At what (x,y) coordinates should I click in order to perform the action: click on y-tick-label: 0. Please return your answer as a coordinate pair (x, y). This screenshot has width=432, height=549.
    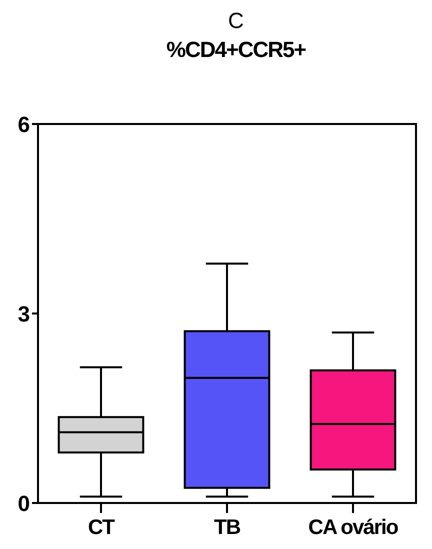
    Looking at the image, I should click on (24, 503).